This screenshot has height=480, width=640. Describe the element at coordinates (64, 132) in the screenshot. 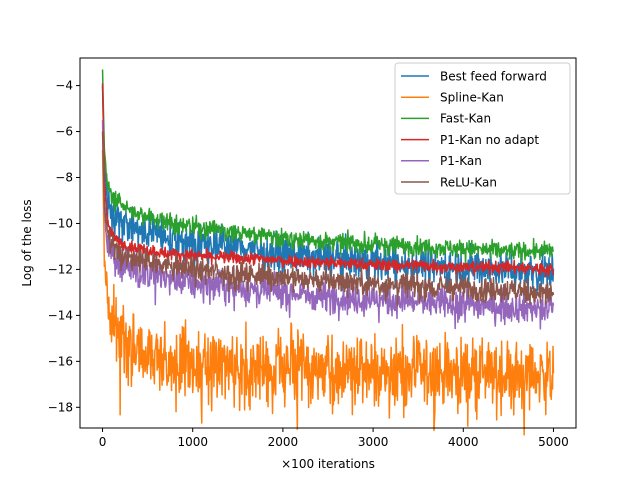

I see `y-tick-label: −6` at that location.